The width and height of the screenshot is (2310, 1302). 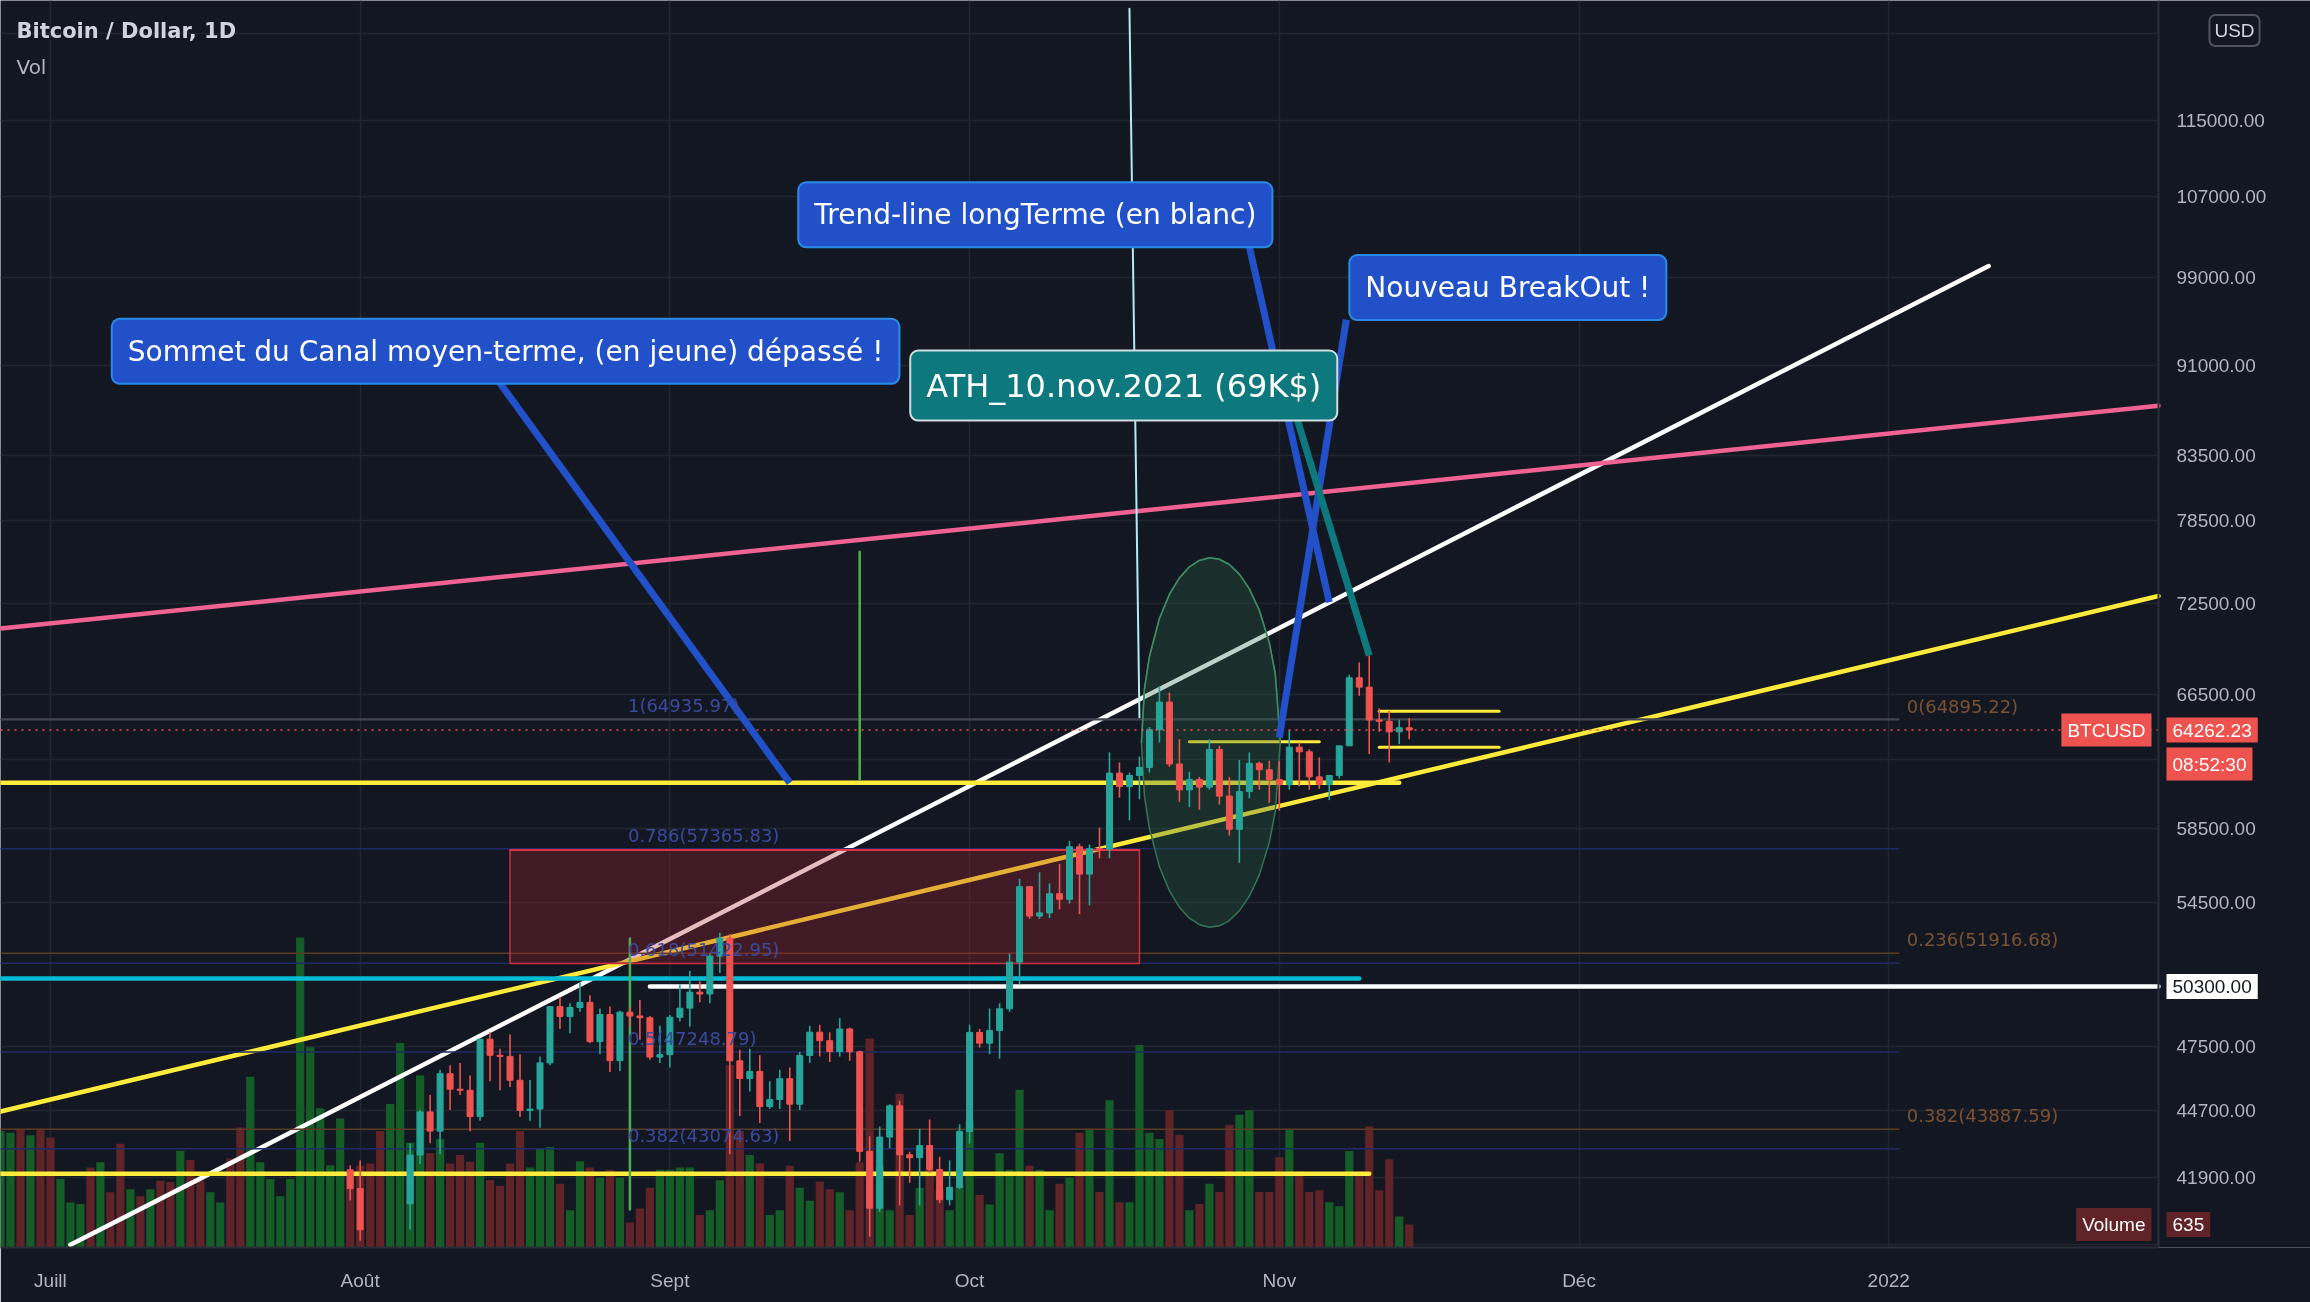 What do you see at coordinates (2216, 1110) in the screenshot?
I see `y-tick-label: 44700.00` at bounding box center [2216, 1110].